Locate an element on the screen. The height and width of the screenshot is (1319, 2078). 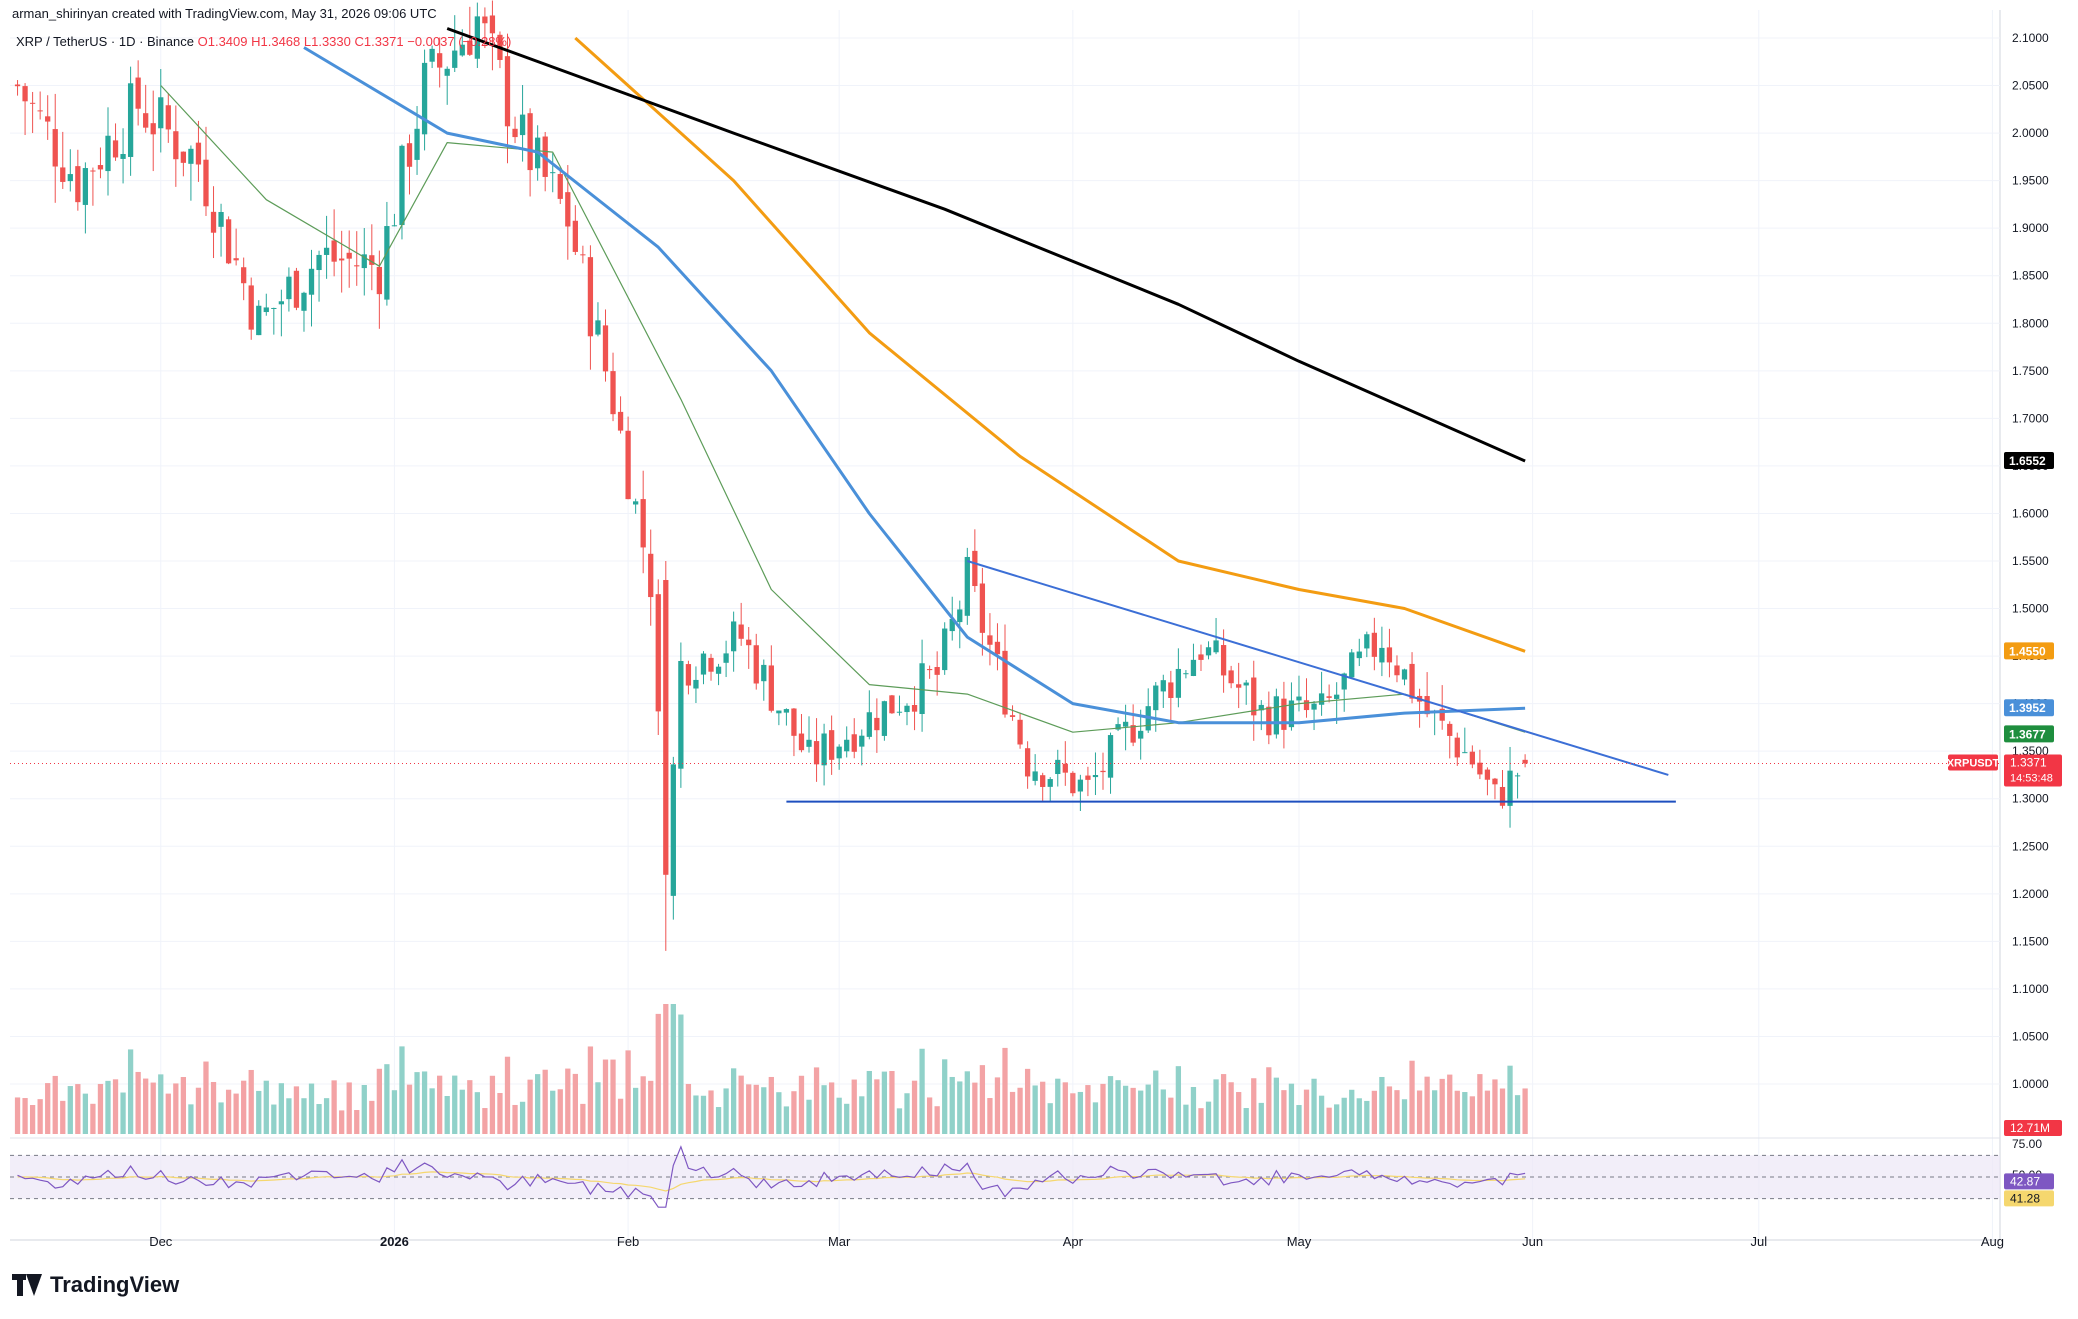
y-tick-label: 1.9000 is located at coordinates (2030, 228).